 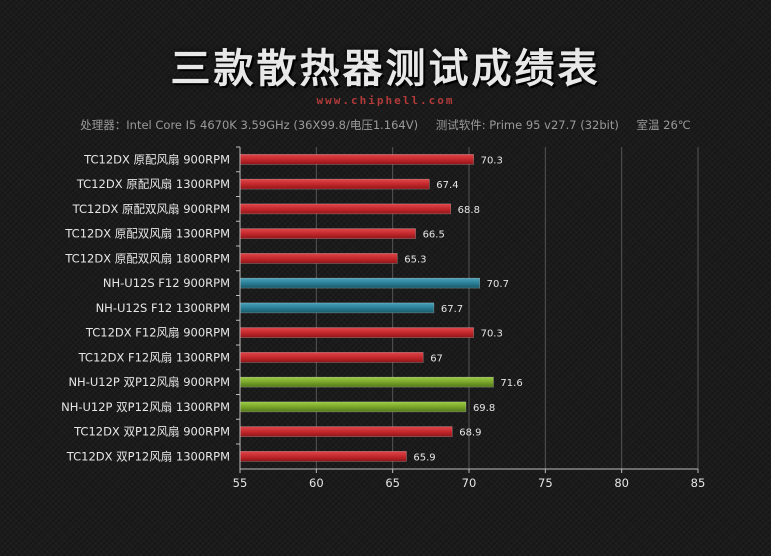 What do you see at coordinates (663, 125) in the screenshot?
I see `room-temperature: 室温 26℃` at bounding box center [663, 125].